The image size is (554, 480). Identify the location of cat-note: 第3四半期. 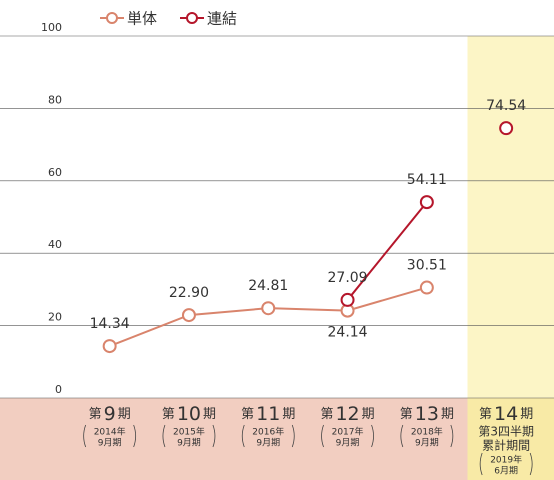
(506, 432).